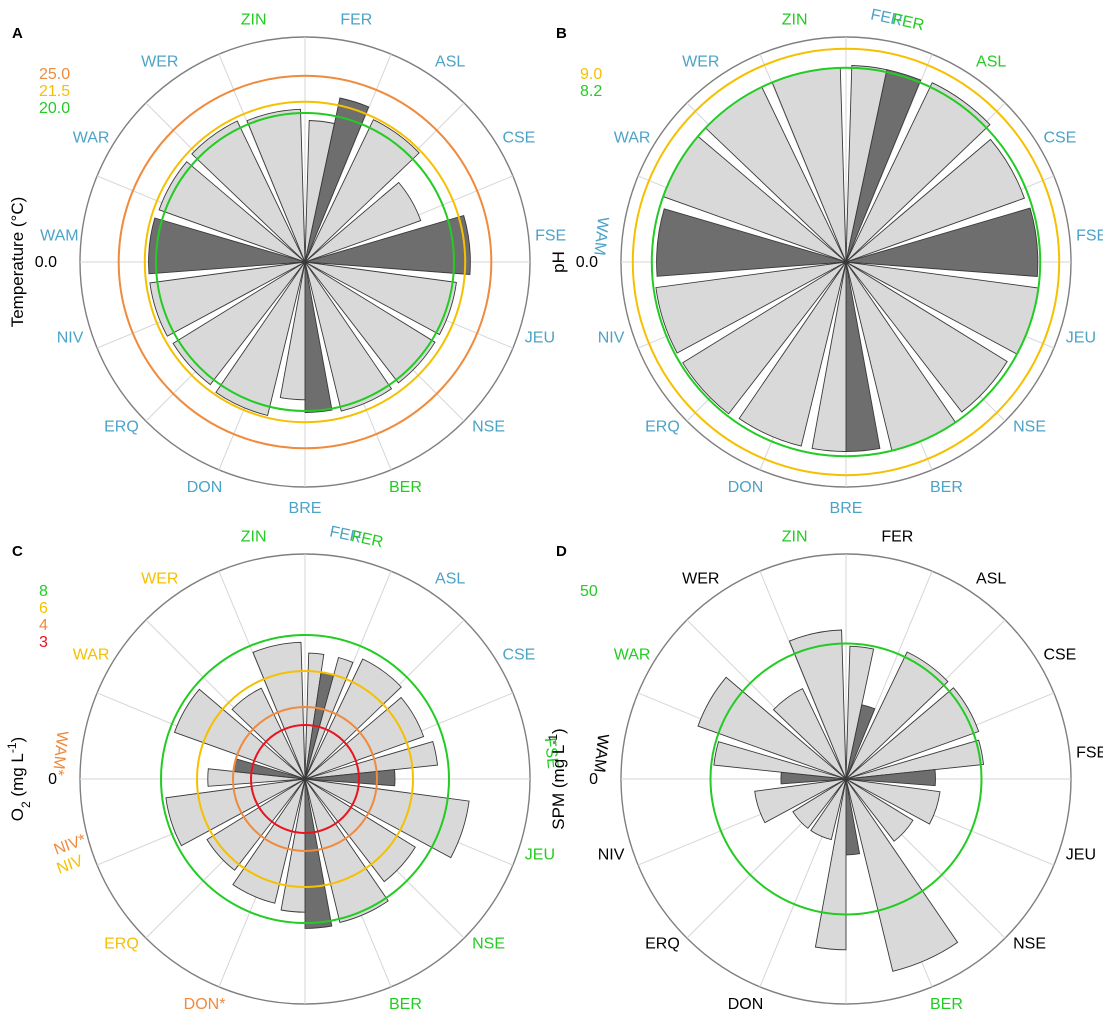 This screenshot has width=1103, height=1019. I want to click on bar-asl, so click(897, 715).